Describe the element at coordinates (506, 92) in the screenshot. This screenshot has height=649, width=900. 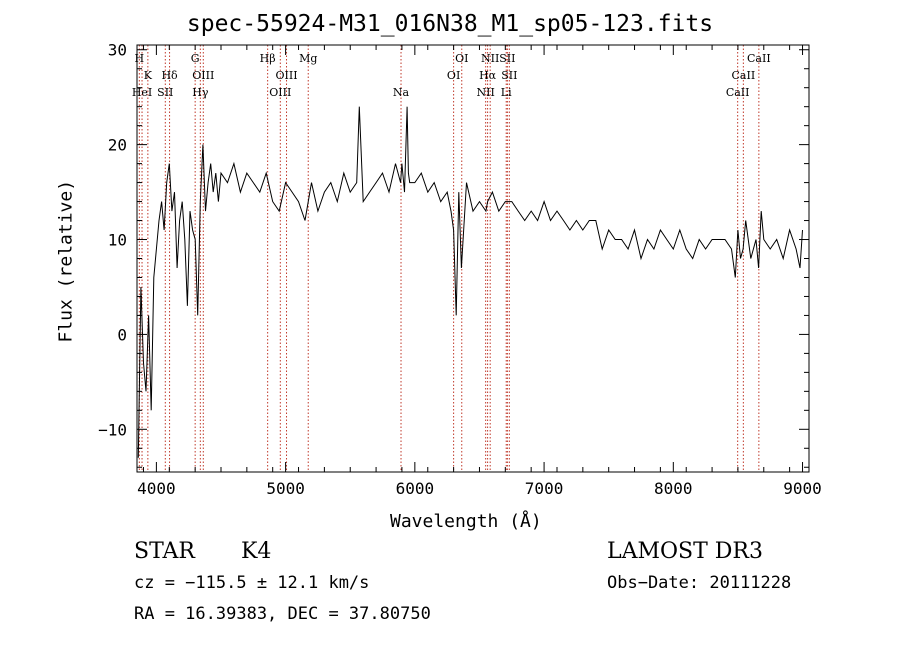
I see `line-marker-label-18: Li` at that location.